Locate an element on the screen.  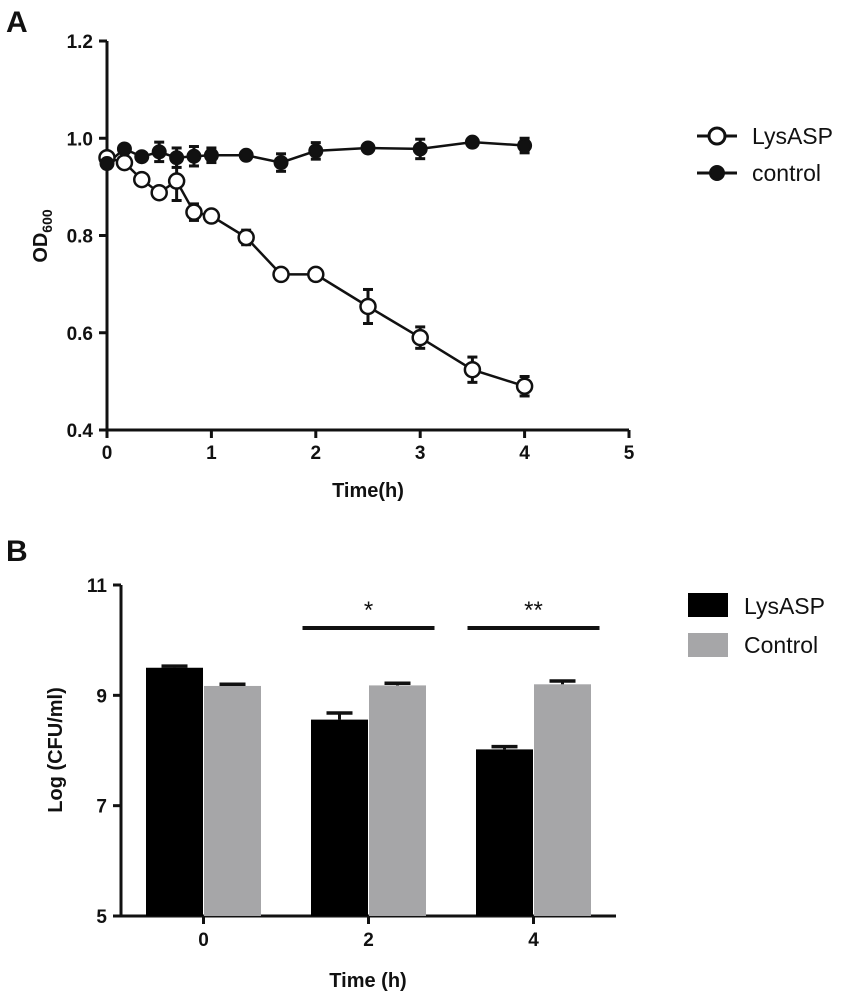
panel-a-y-tick-label: 1.2 is located at coordinates (80, 42).